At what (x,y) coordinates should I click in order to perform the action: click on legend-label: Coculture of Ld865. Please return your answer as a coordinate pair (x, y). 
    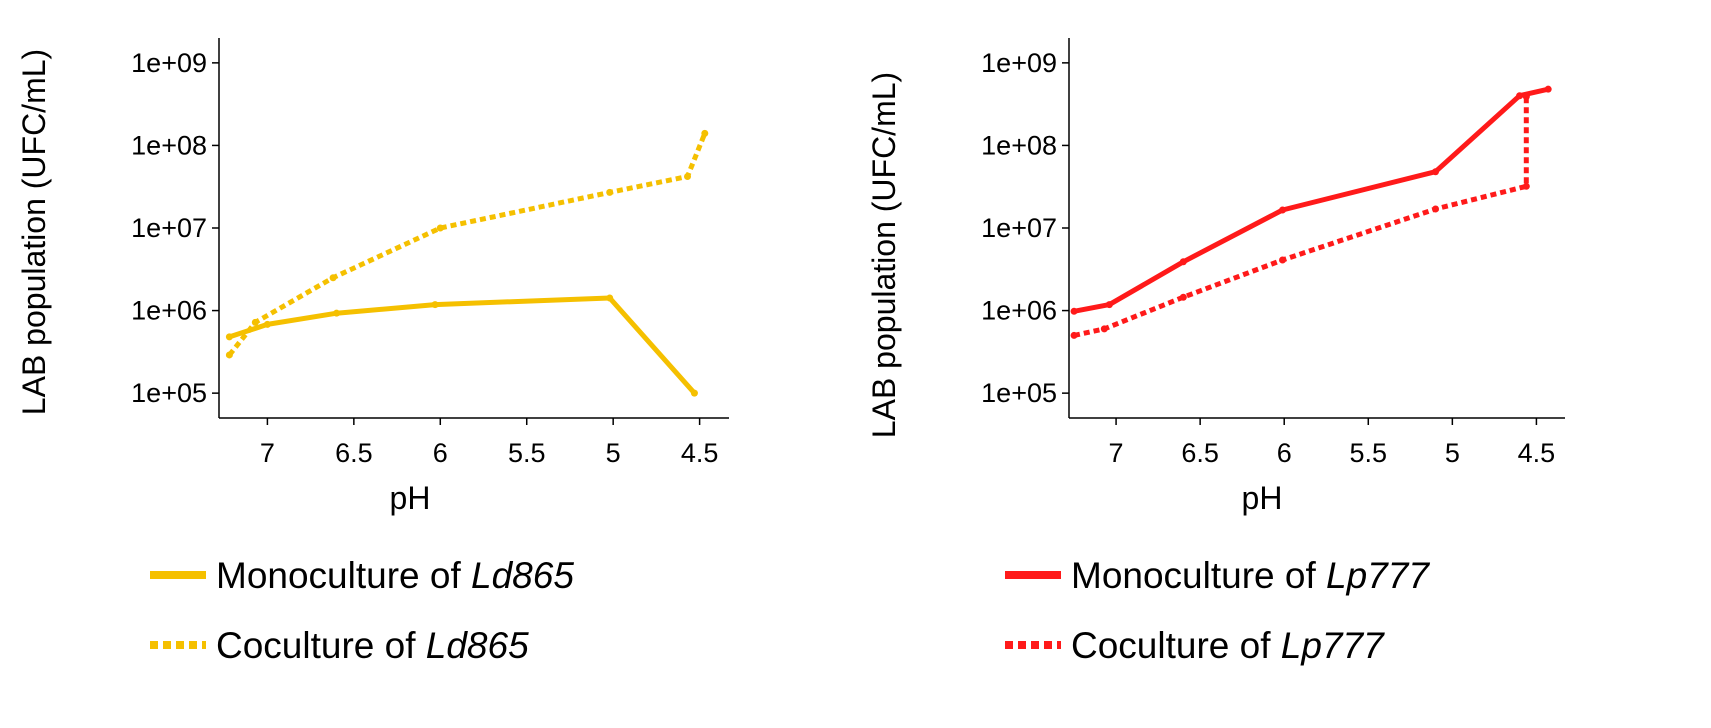
    Looking at the image, I should click on (372, 645).